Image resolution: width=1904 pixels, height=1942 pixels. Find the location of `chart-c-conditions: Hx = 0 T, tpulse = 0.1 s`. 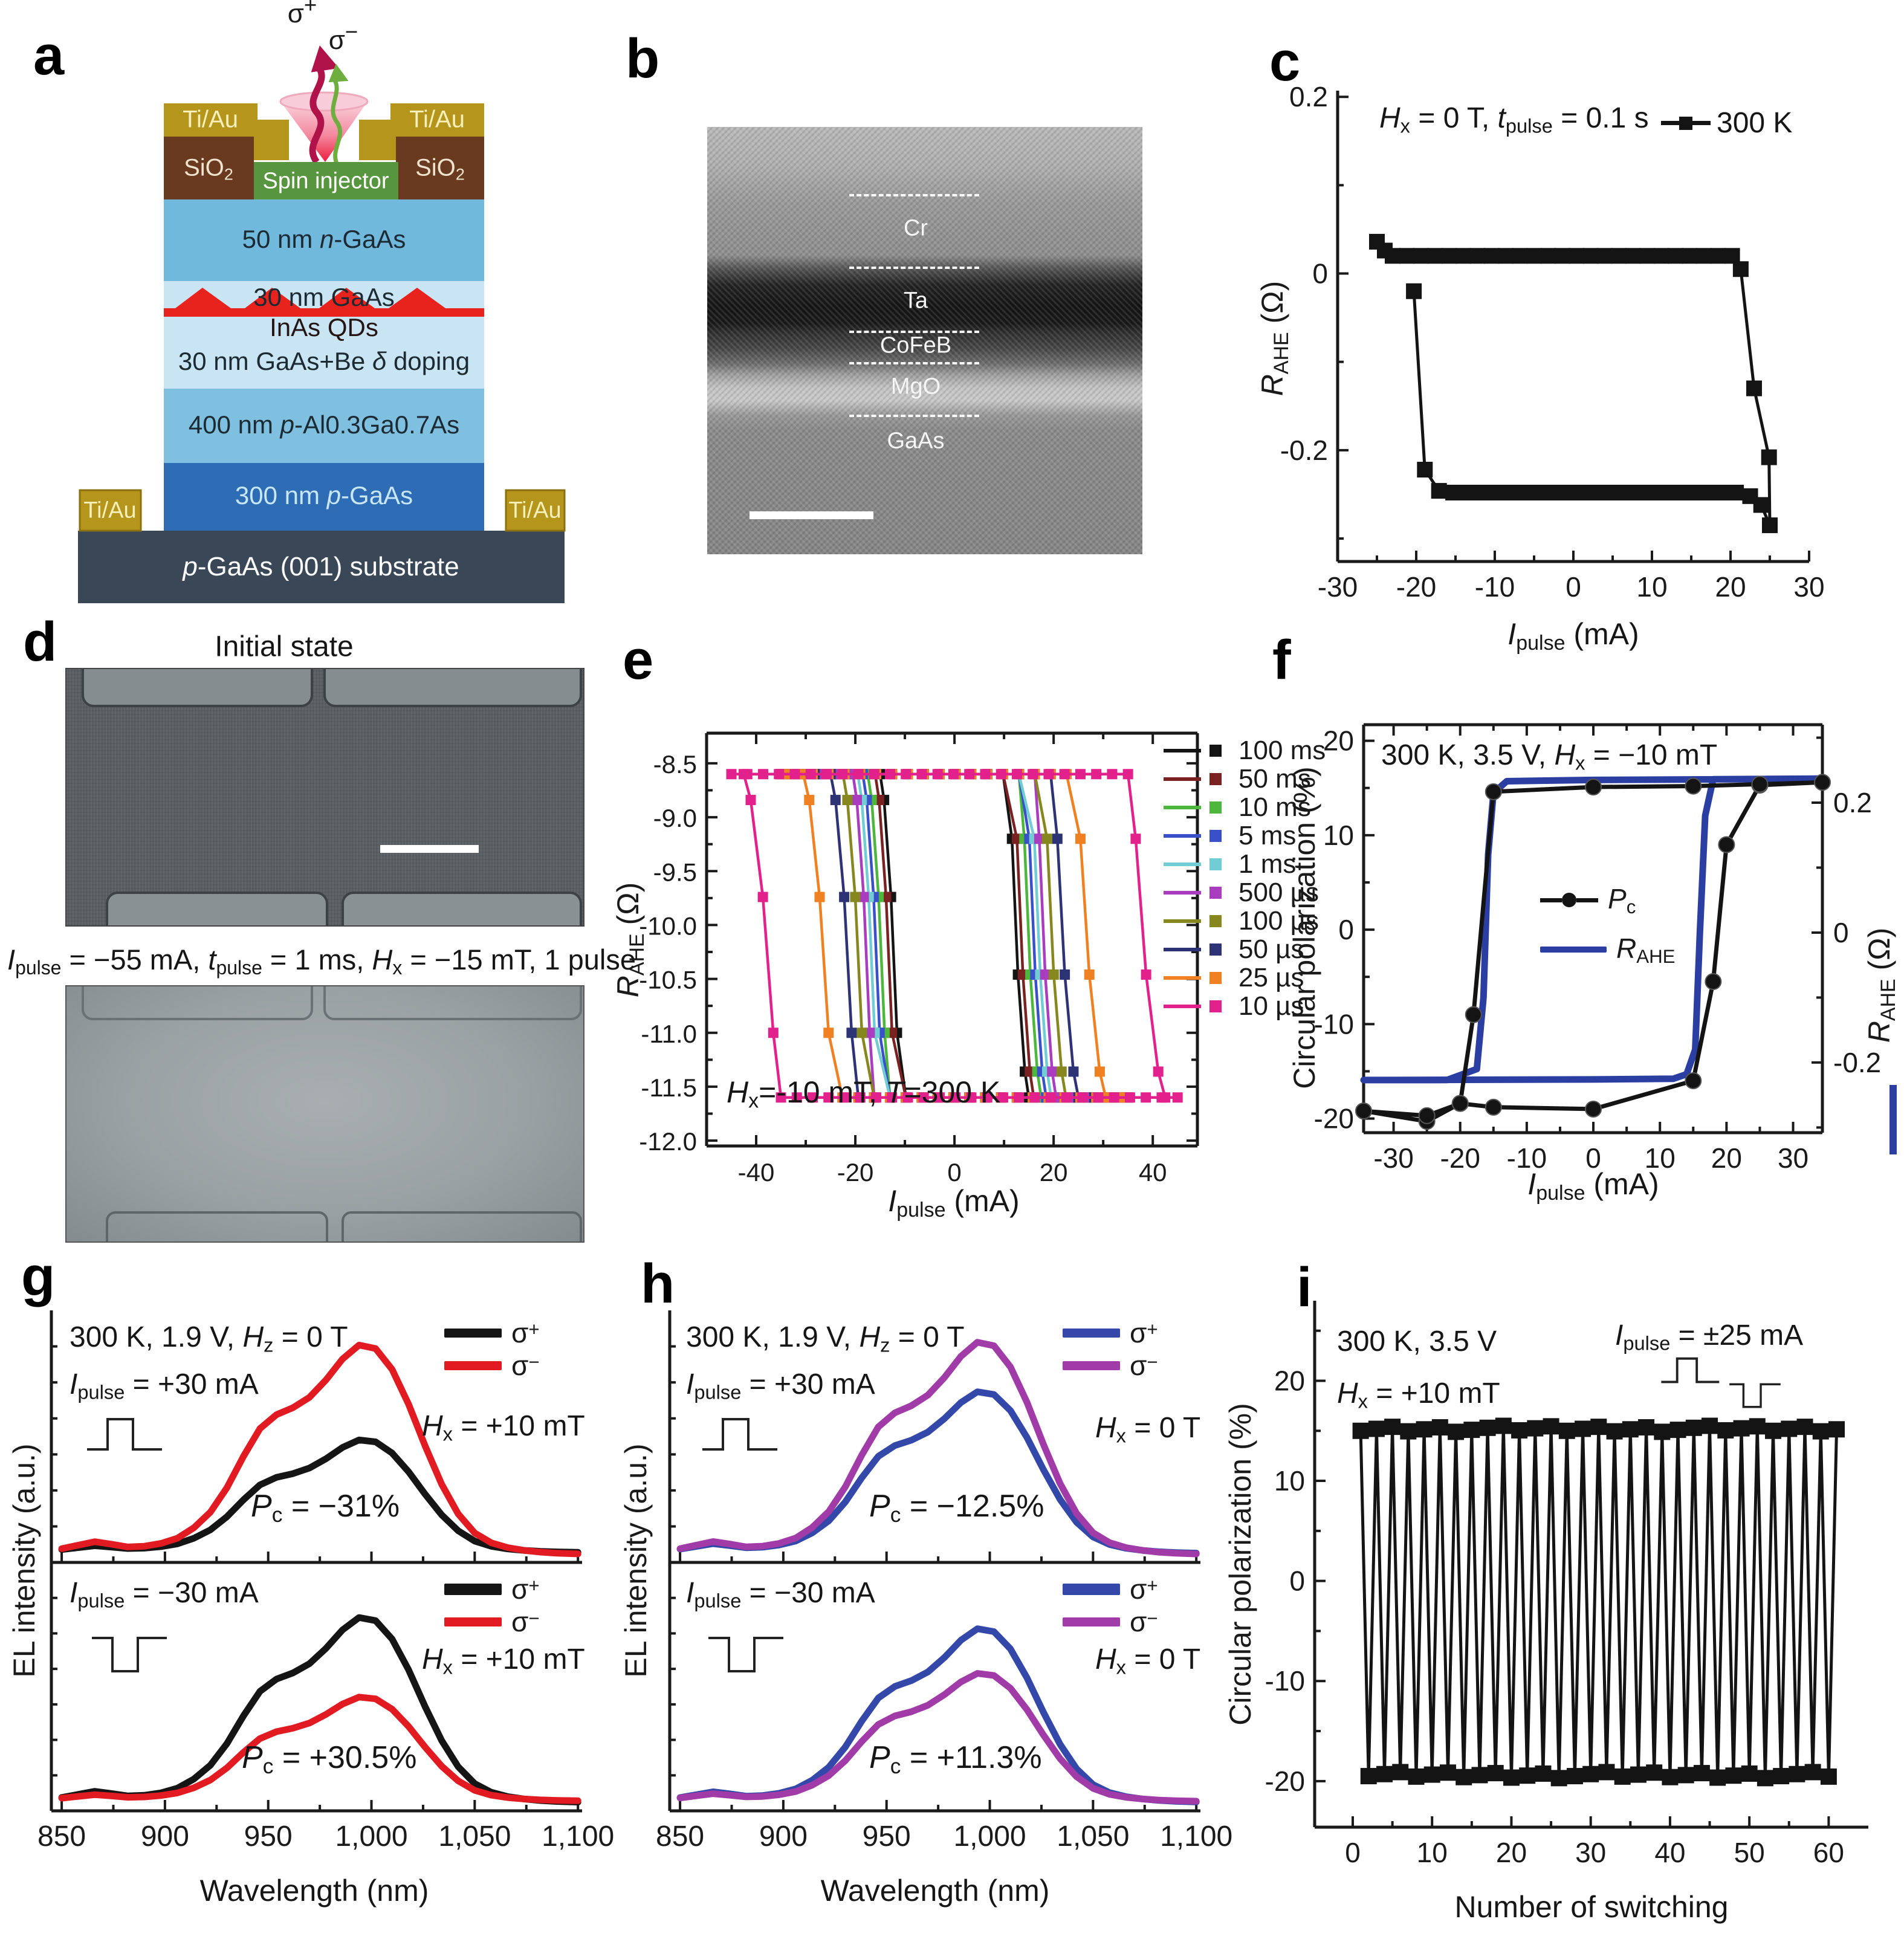

chart-c-conditions: Hx = 0 T, tpulse = 0.1 s is located at coordinates (1514, 119).